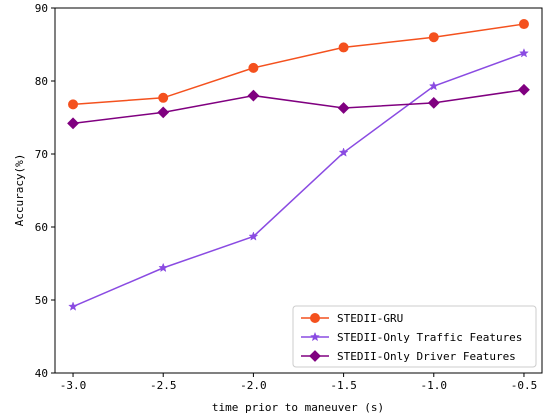 The image size is (550, 418). I want to click on y-tick-label: 50, so click(41, 300).